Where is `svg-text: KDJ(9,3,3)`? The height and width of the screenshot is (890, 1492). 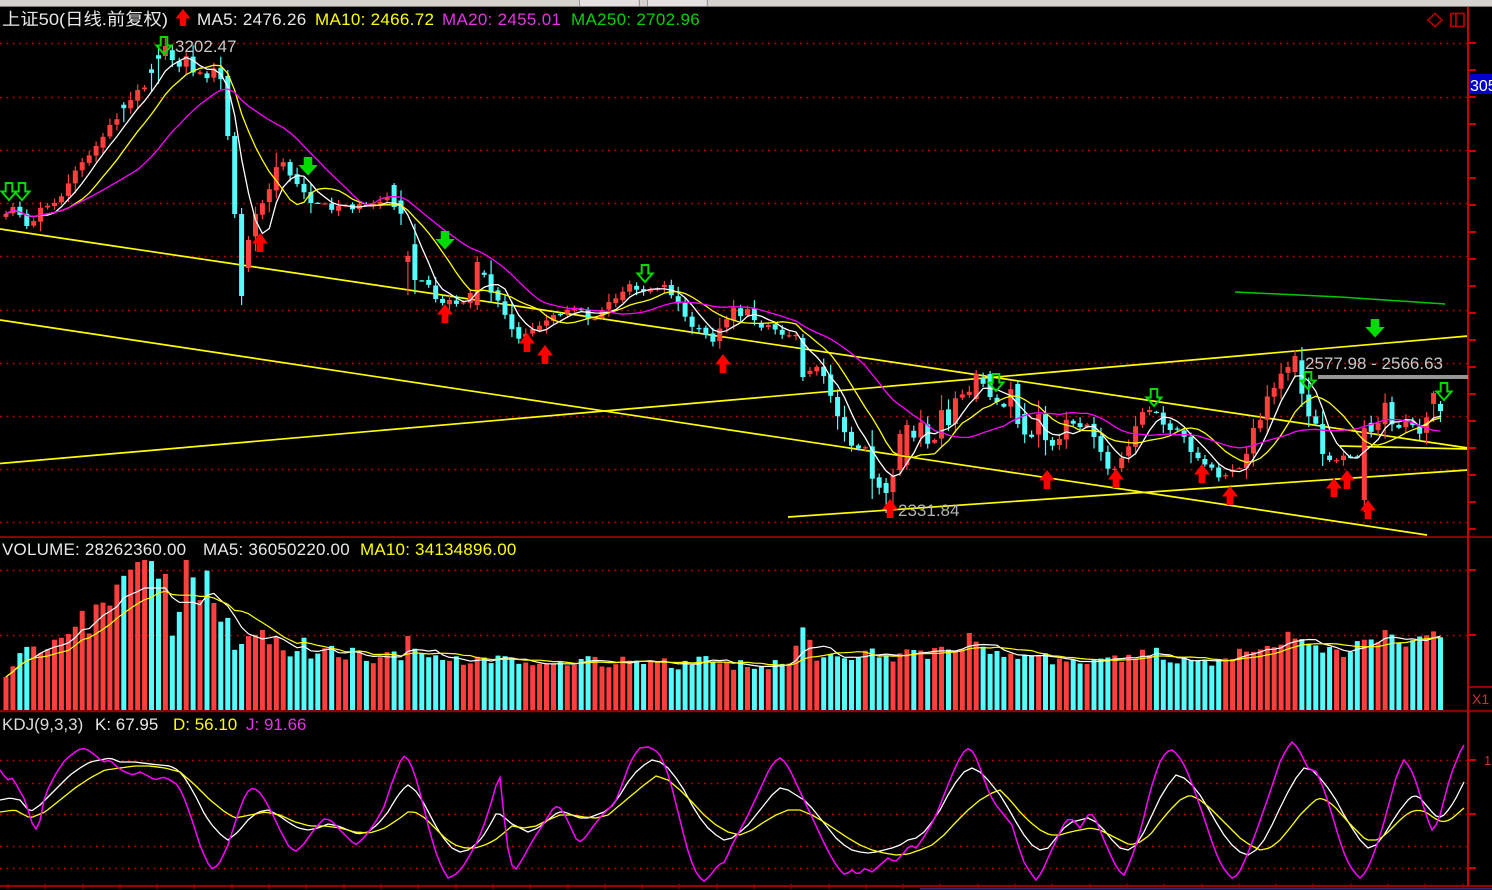 svg-text: KDJ(9,3,3) is located at coordinates (42, 724).